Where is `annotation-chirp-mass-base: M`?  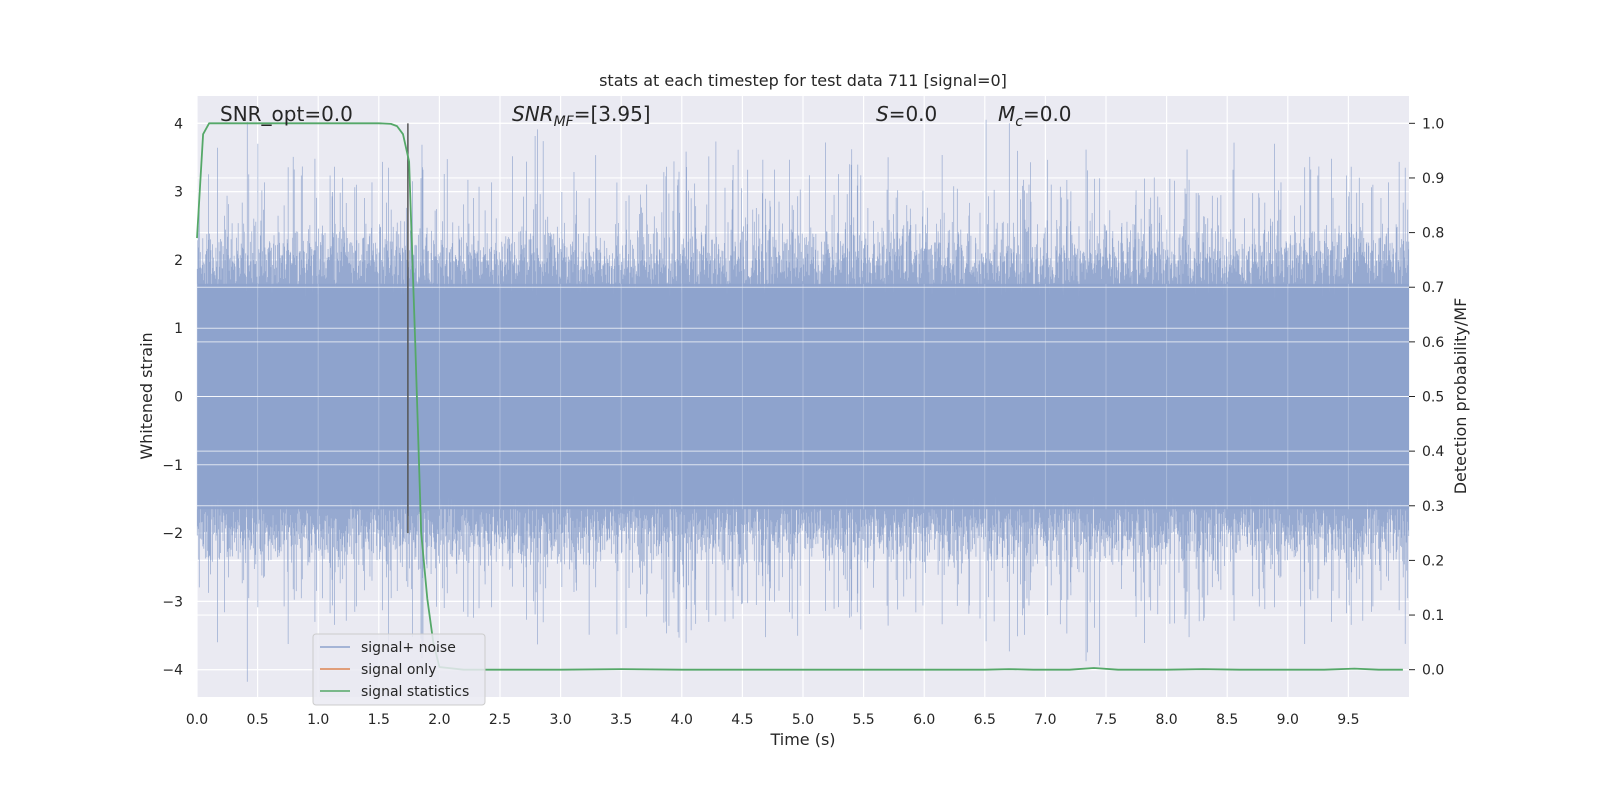
annotation-chirp-mass-base: M is located at coordinates (1006, 114).